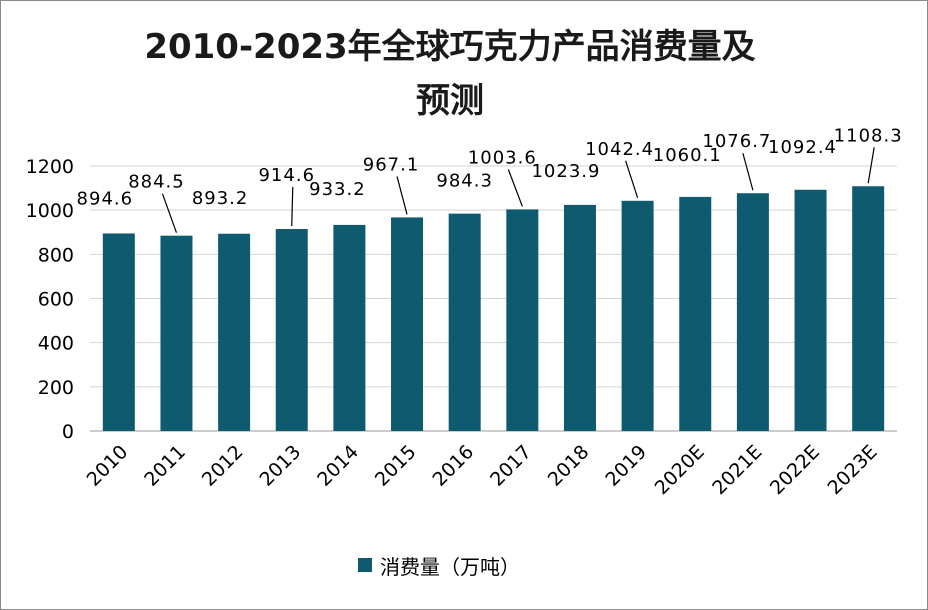 The height and width of the screenshot is (610, 928). What do you see at coordinates (50, 211) in the screenshot?
I see `y-tick-label: 1000` at bounding box center [50, 211].